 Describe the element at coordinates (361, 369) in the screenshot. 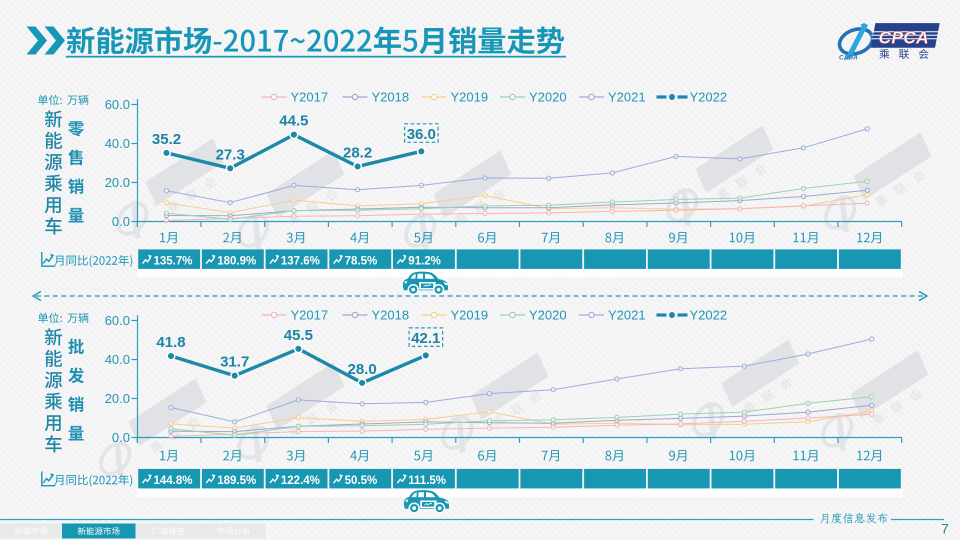

I see `svg-text: 28.0` at that location.